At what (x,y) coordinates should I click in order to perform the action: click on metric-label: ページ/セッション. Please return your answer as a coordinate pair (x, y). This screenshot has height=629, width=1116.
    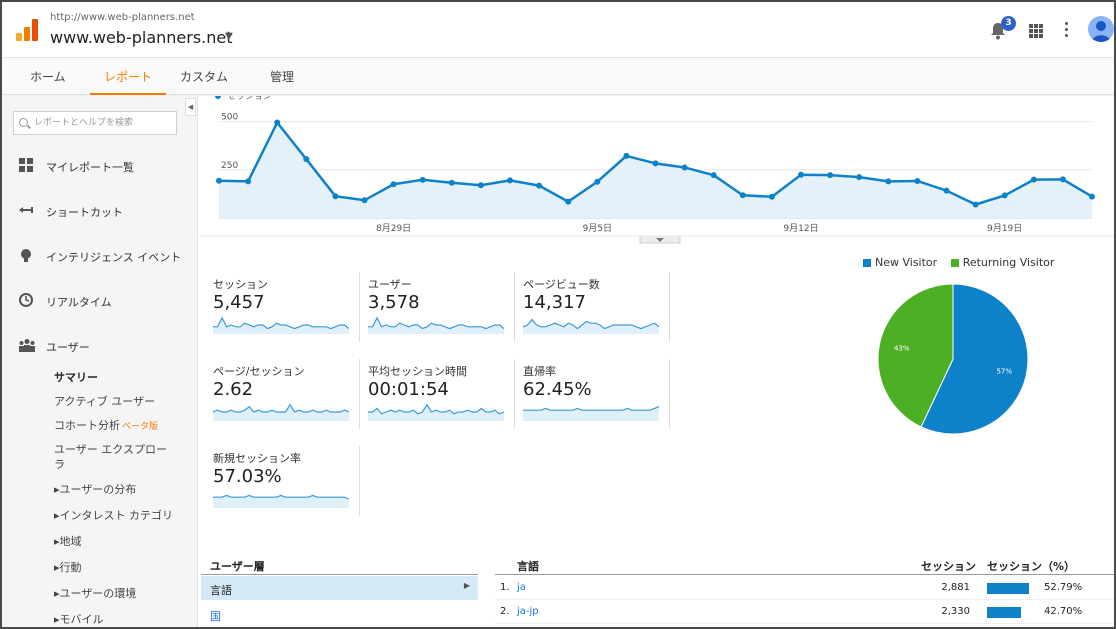
    Looking at the image, I should click on (259, 371).